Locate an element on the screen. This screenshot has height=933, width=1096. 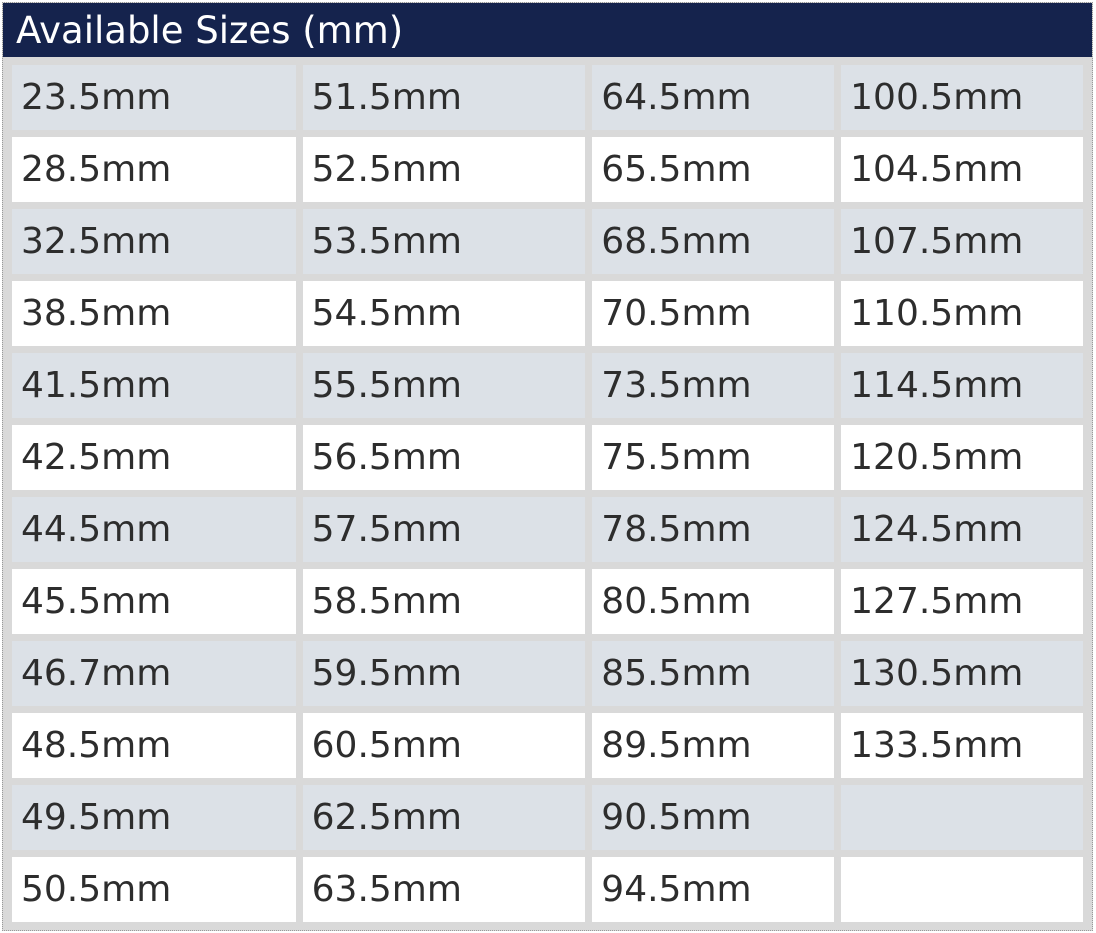
size-cell: 110.5mm is located at coordinates (962, 313).